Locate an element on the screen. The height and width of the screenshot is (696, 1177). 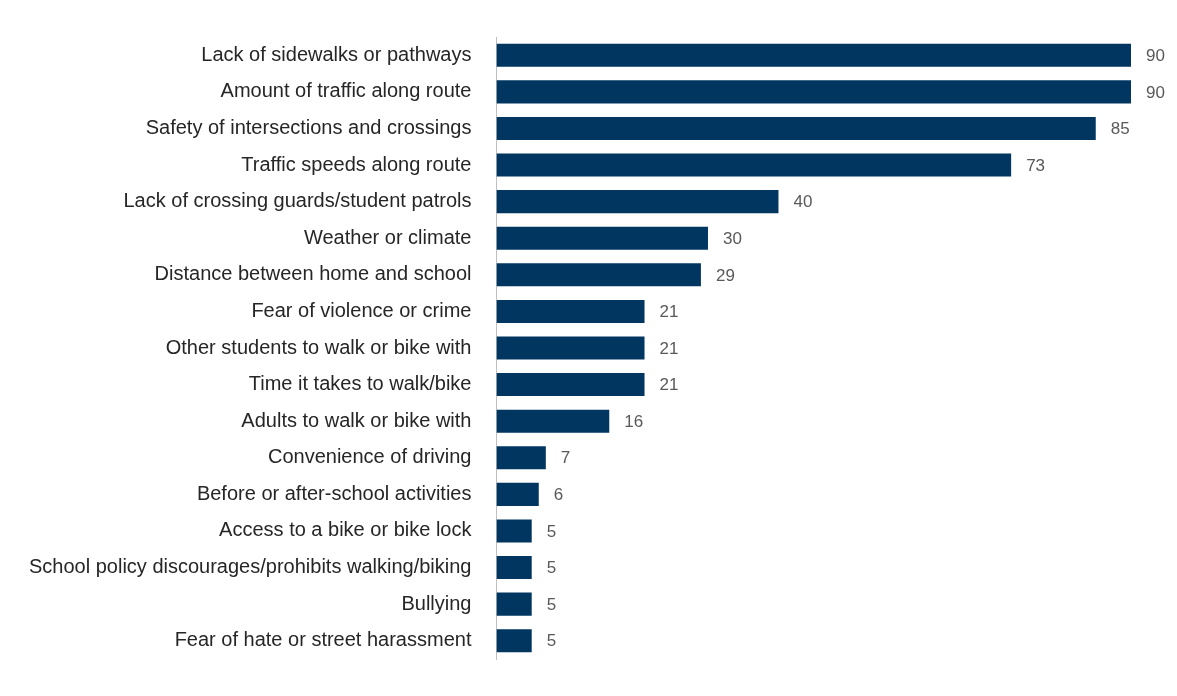
data-label: 6 is located at coordinates (558, 495).